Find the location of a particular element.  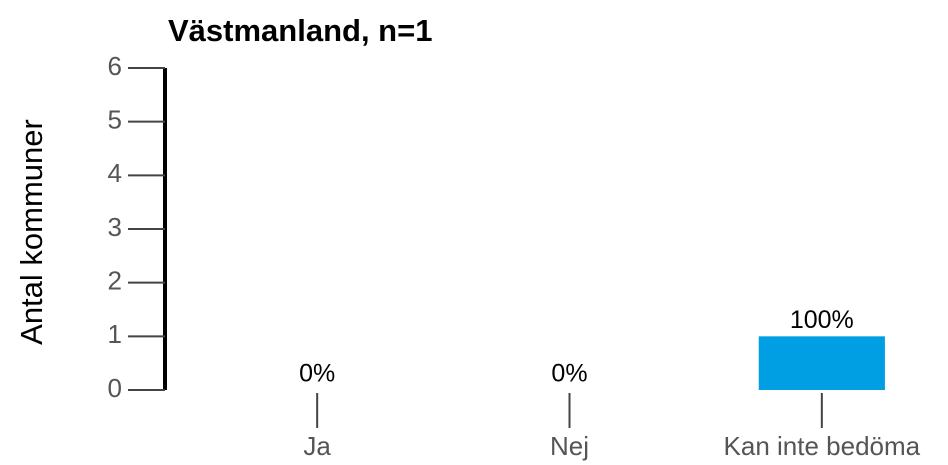

y-tick-label: 6 is located at coordinates (115, 66).